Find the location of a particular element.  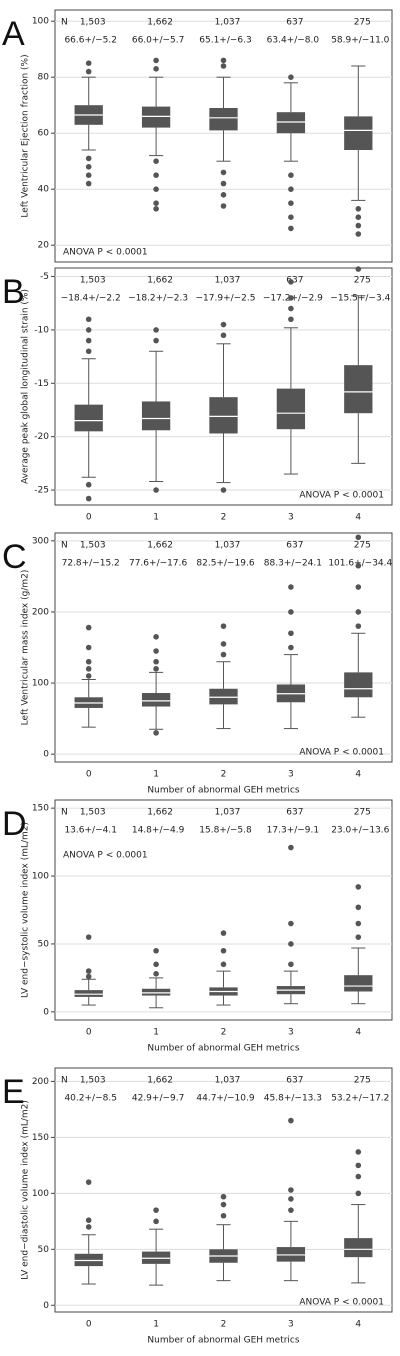

y-tick-label: 20 is located at coordinates (44, 246).